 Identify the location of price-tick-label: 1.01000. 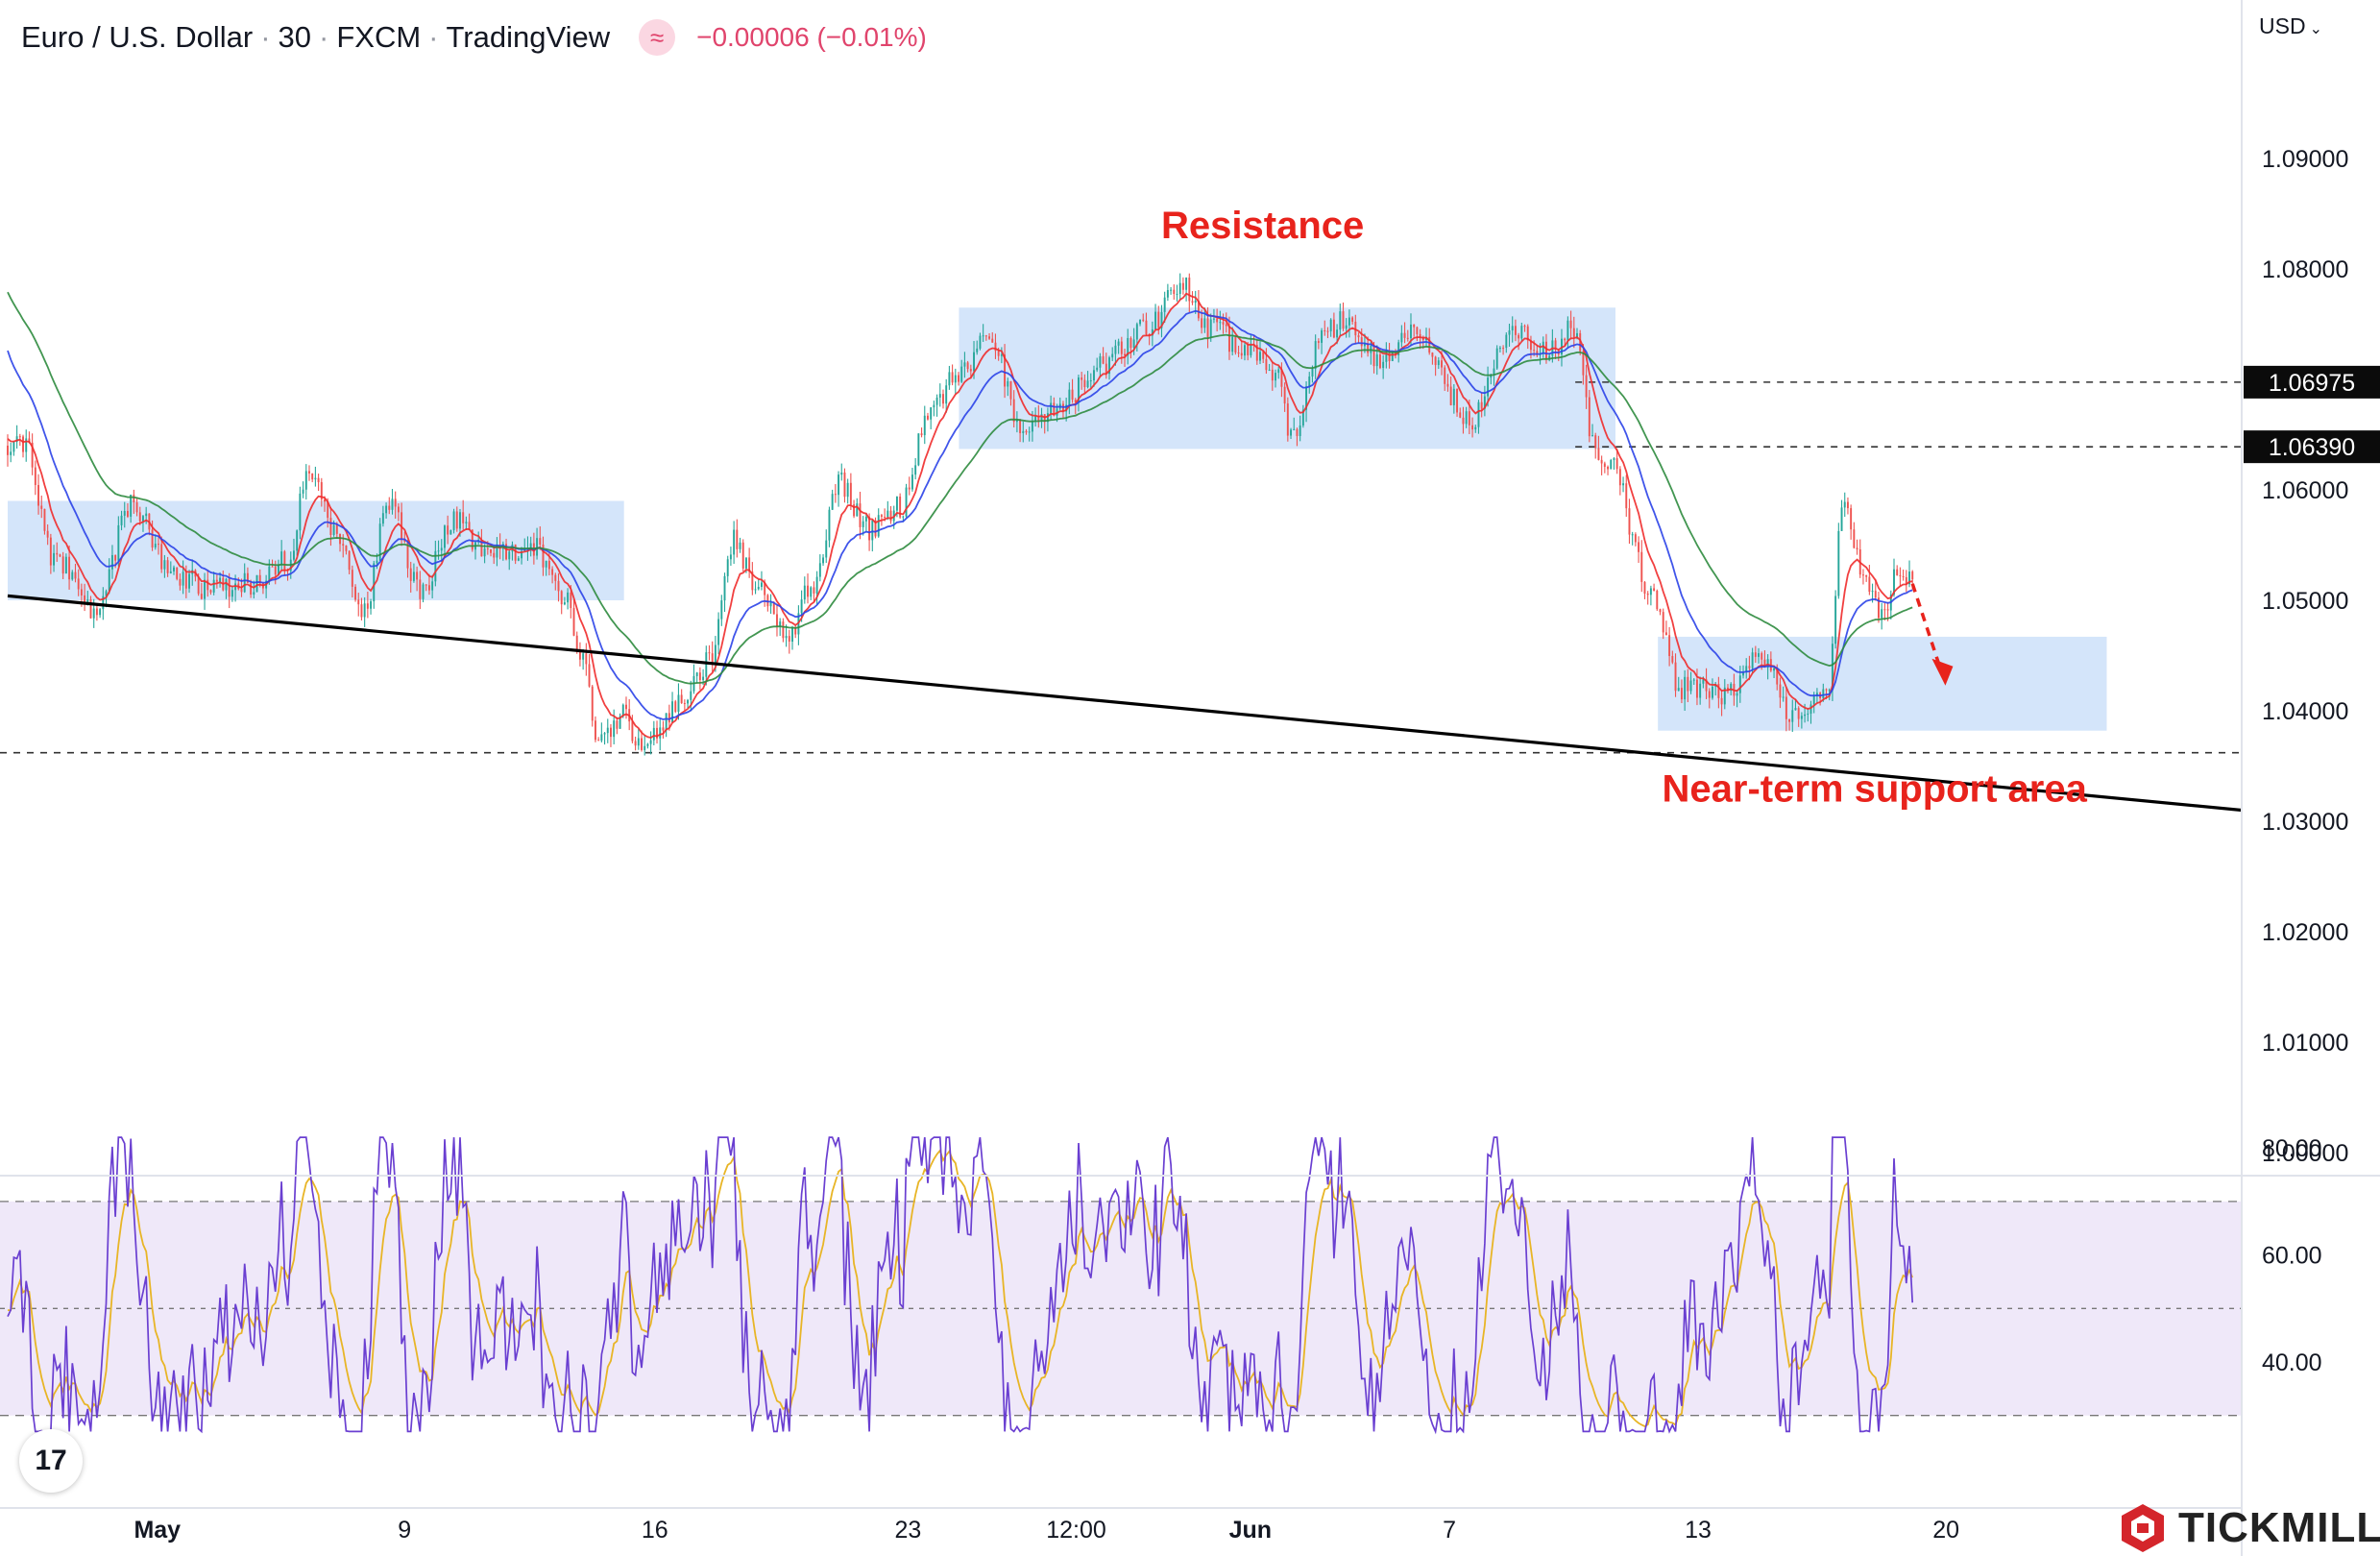
(2305, 1043).